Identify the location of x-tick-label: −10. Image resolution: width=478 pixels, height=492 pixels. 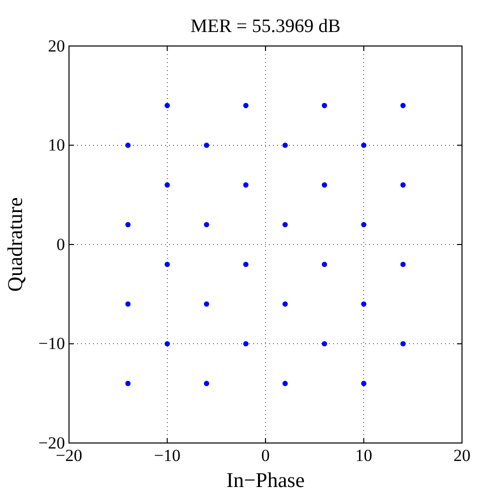
(167, 456).